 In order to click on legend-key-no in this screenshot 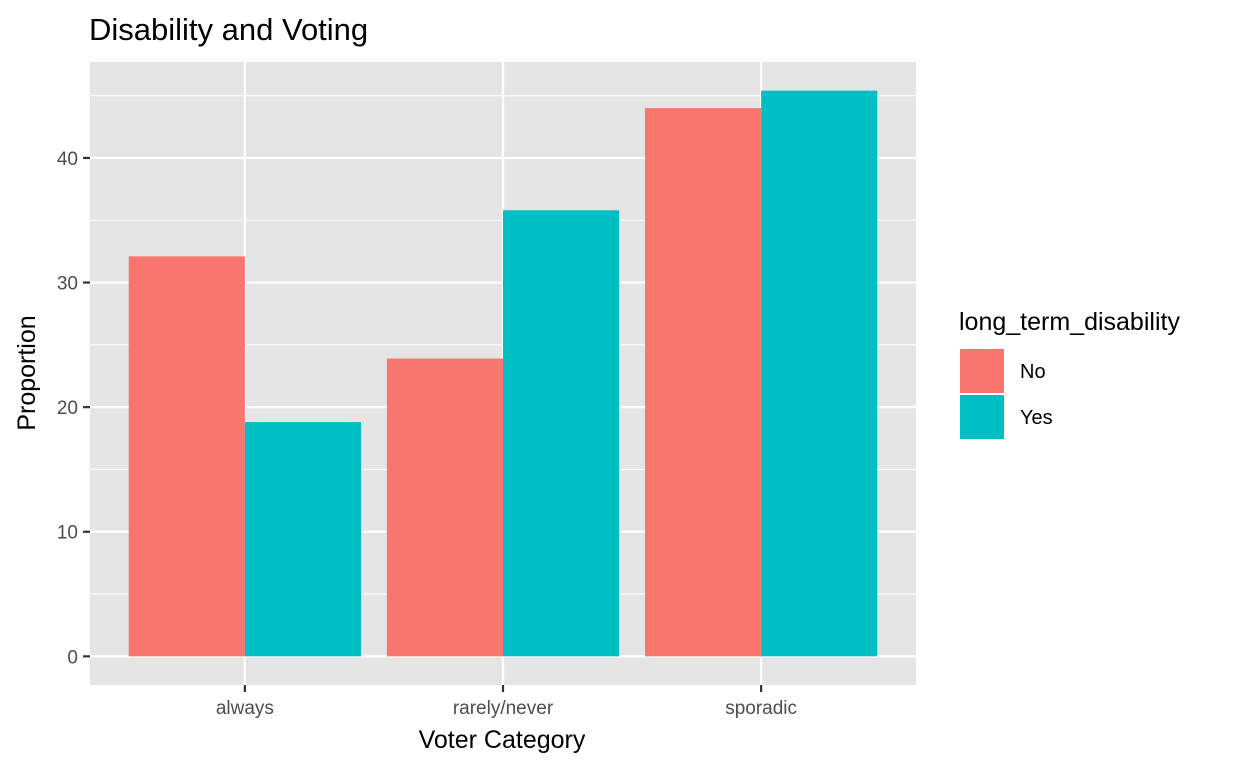, I will do `click(982, 371)`.